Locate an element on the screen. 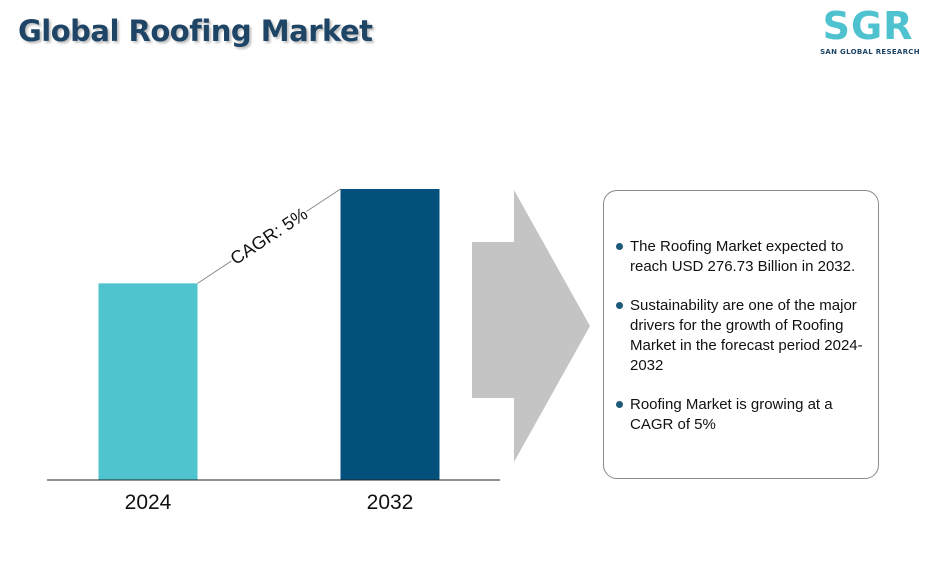 This screenshot has width=928, height=568. logo-subtitle: SAN GLOBAL RESEARCH is located at coordinates (870, 52).